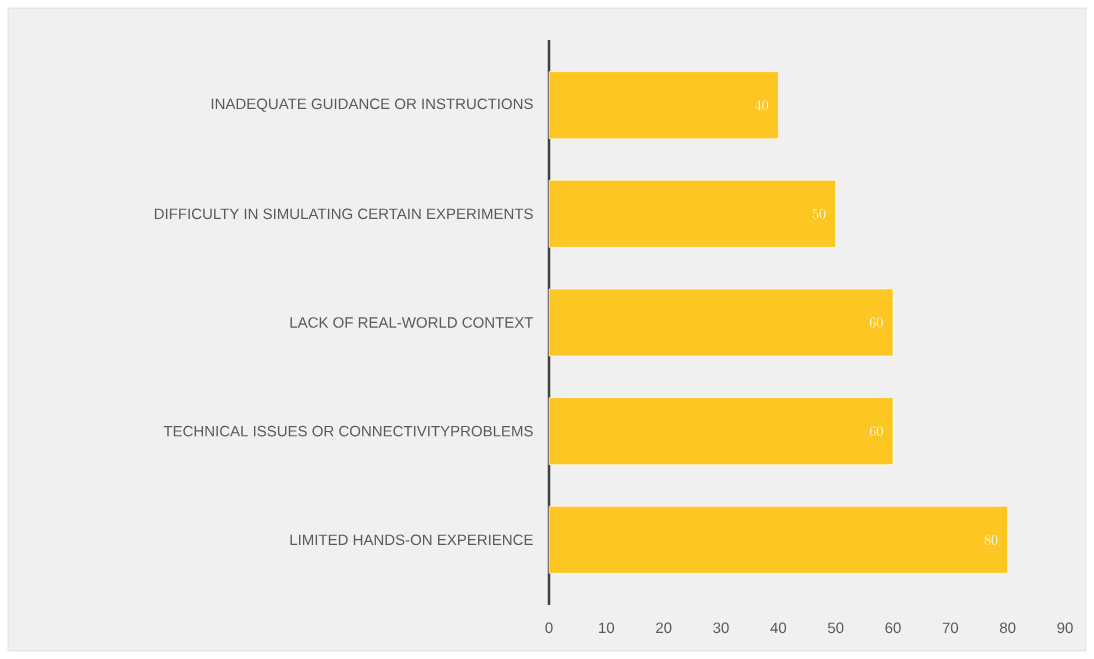 This screenshot has height=659, width=1094. I want to click on x-tick-label: 10, so click(607, 628).